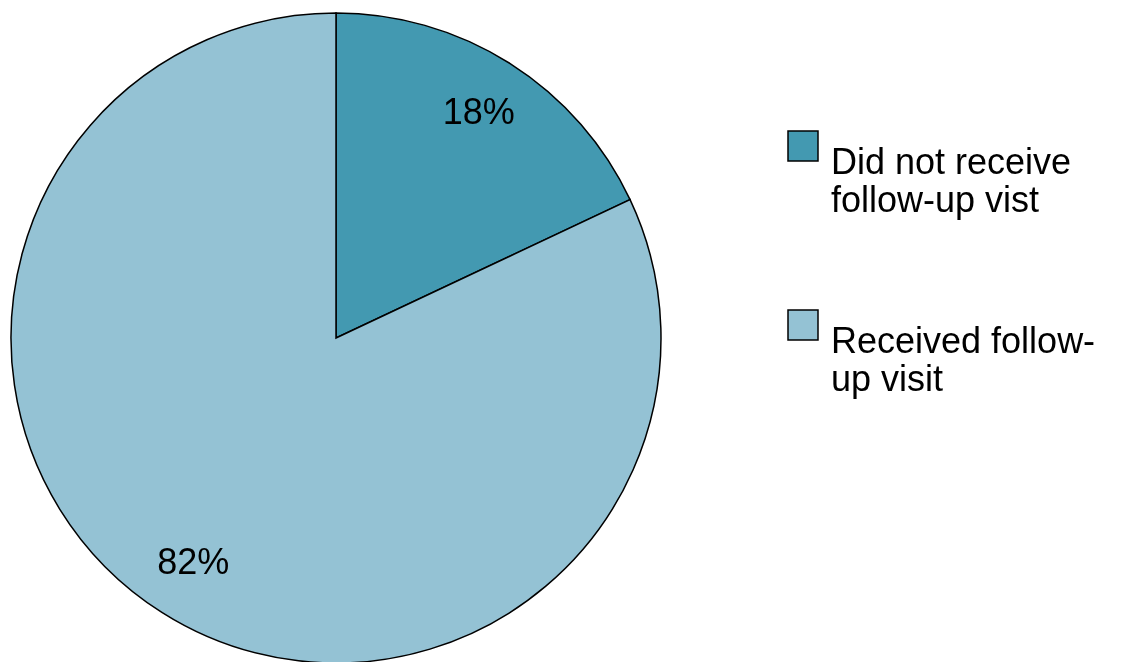  What do you see at coordinates (951, 180) in the screenshot?
I see `legend-label: Did not receive follow-up vist` at bounding box center [951, 180].